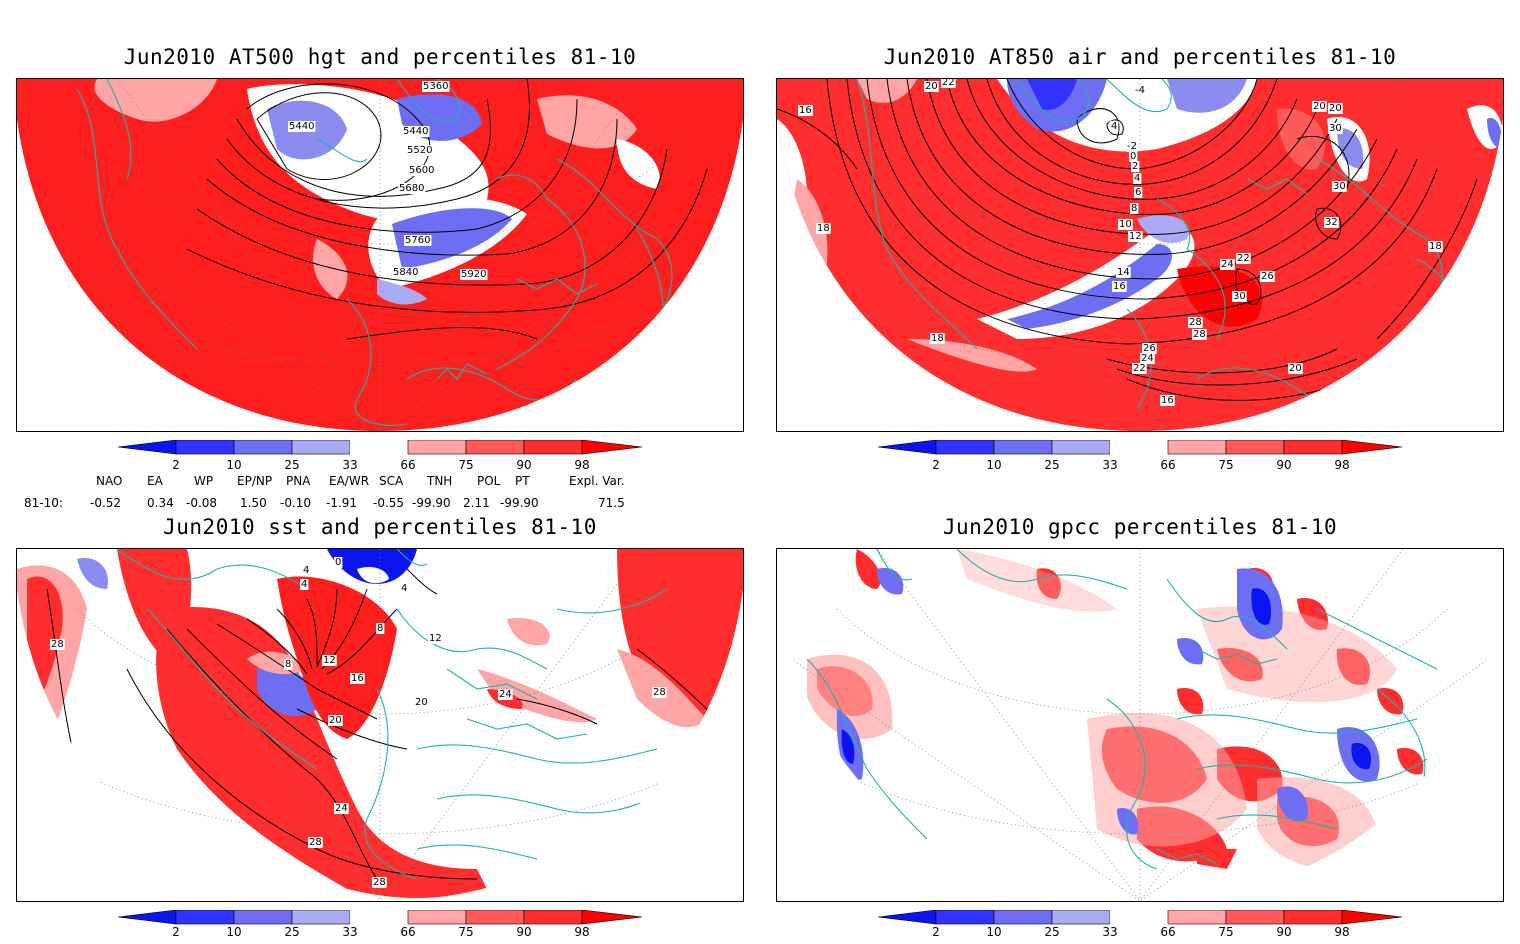  I want to click on colorbar-air850-scale, so click(1140, 447).